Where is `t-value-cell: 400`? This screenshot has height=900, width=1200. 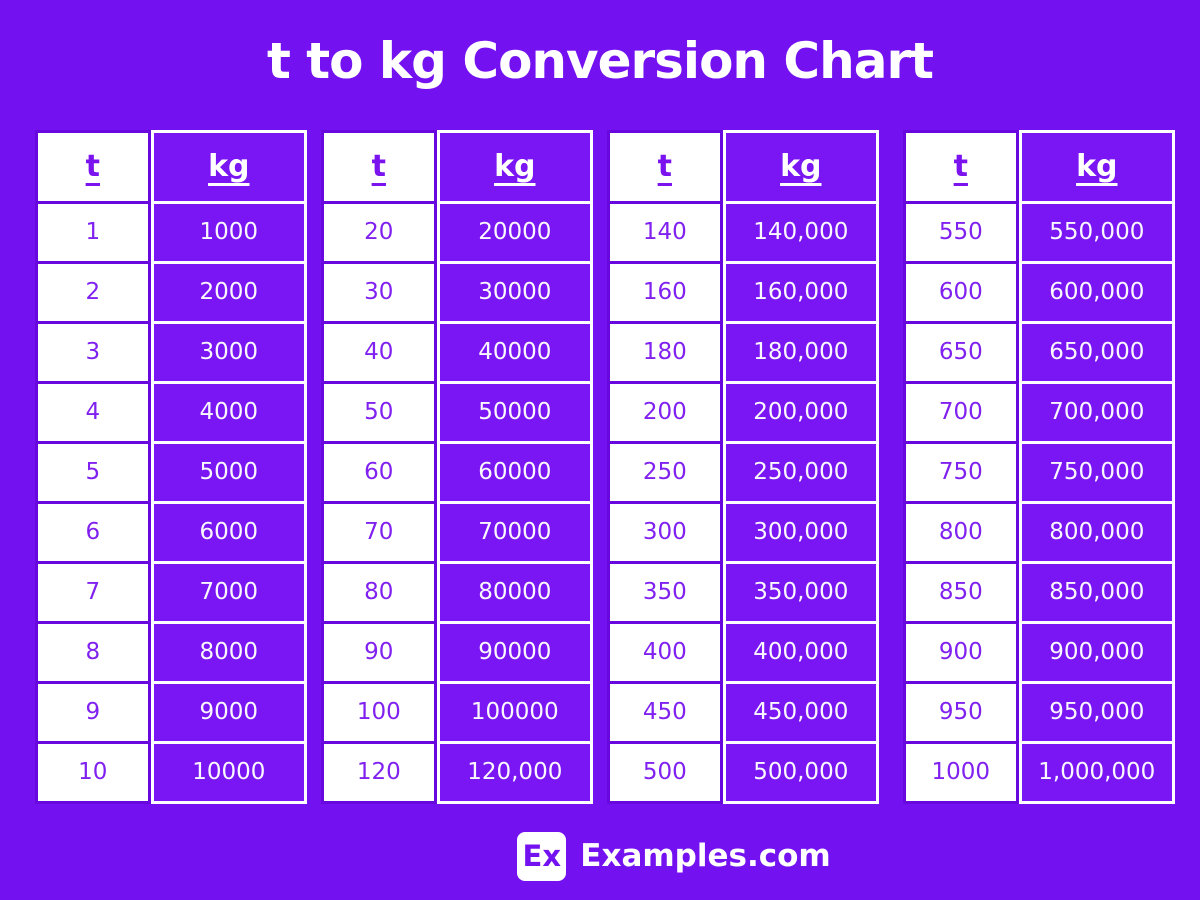 t-value-cell: 400 is located at coordinates (665, 653).